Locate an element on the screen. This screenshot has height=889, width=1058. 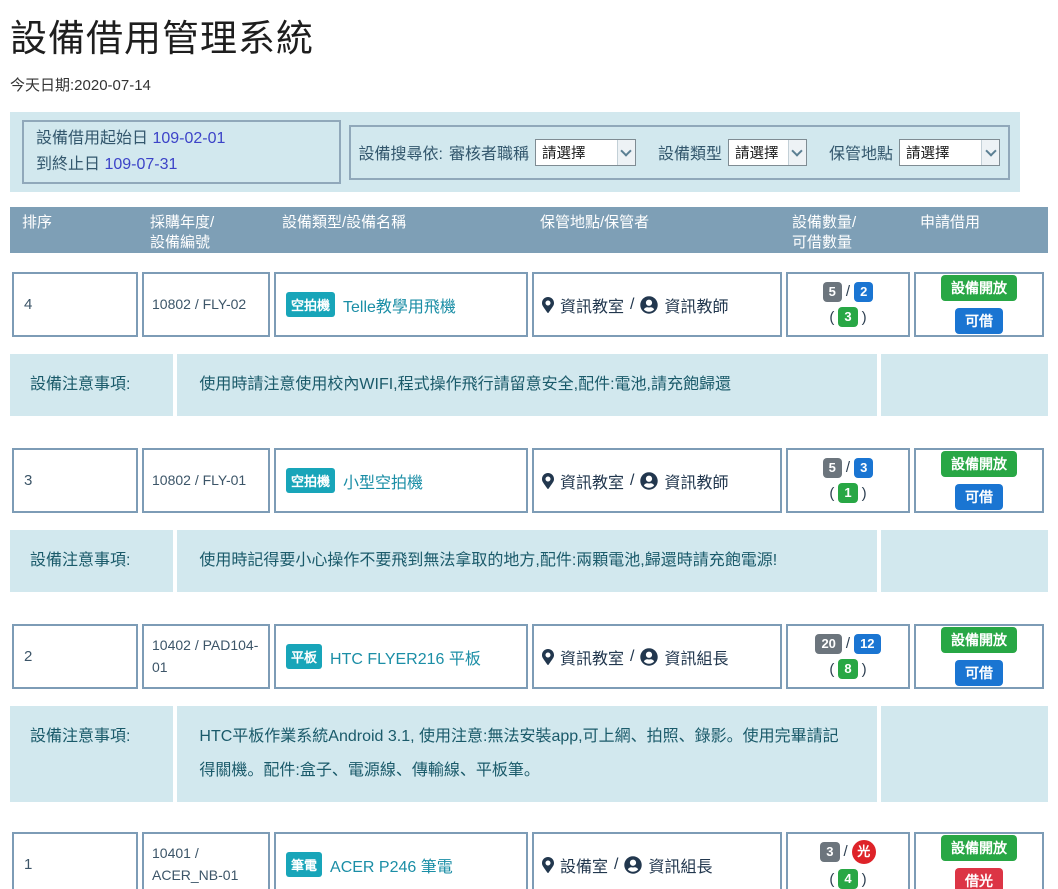
name-cell: 筆電 ACER P246 筆電 is located at coordinates (401, 860).